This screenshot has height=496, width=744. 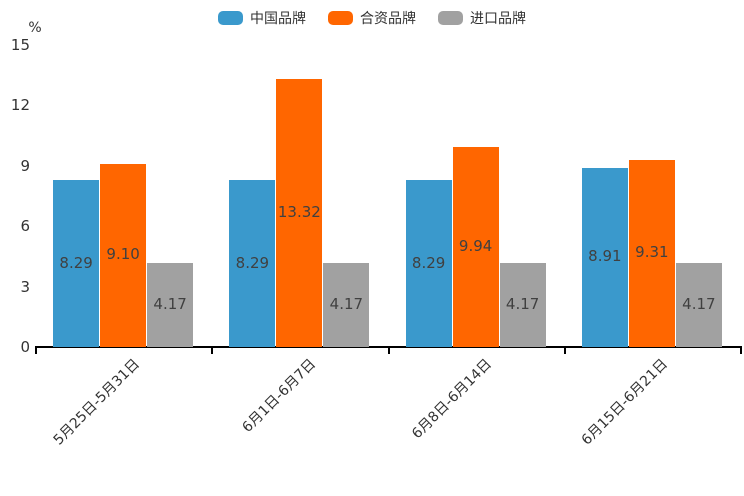 I want to click on x-axis-category-label: 6月1日-6月7日, so click(x=279, y=396).